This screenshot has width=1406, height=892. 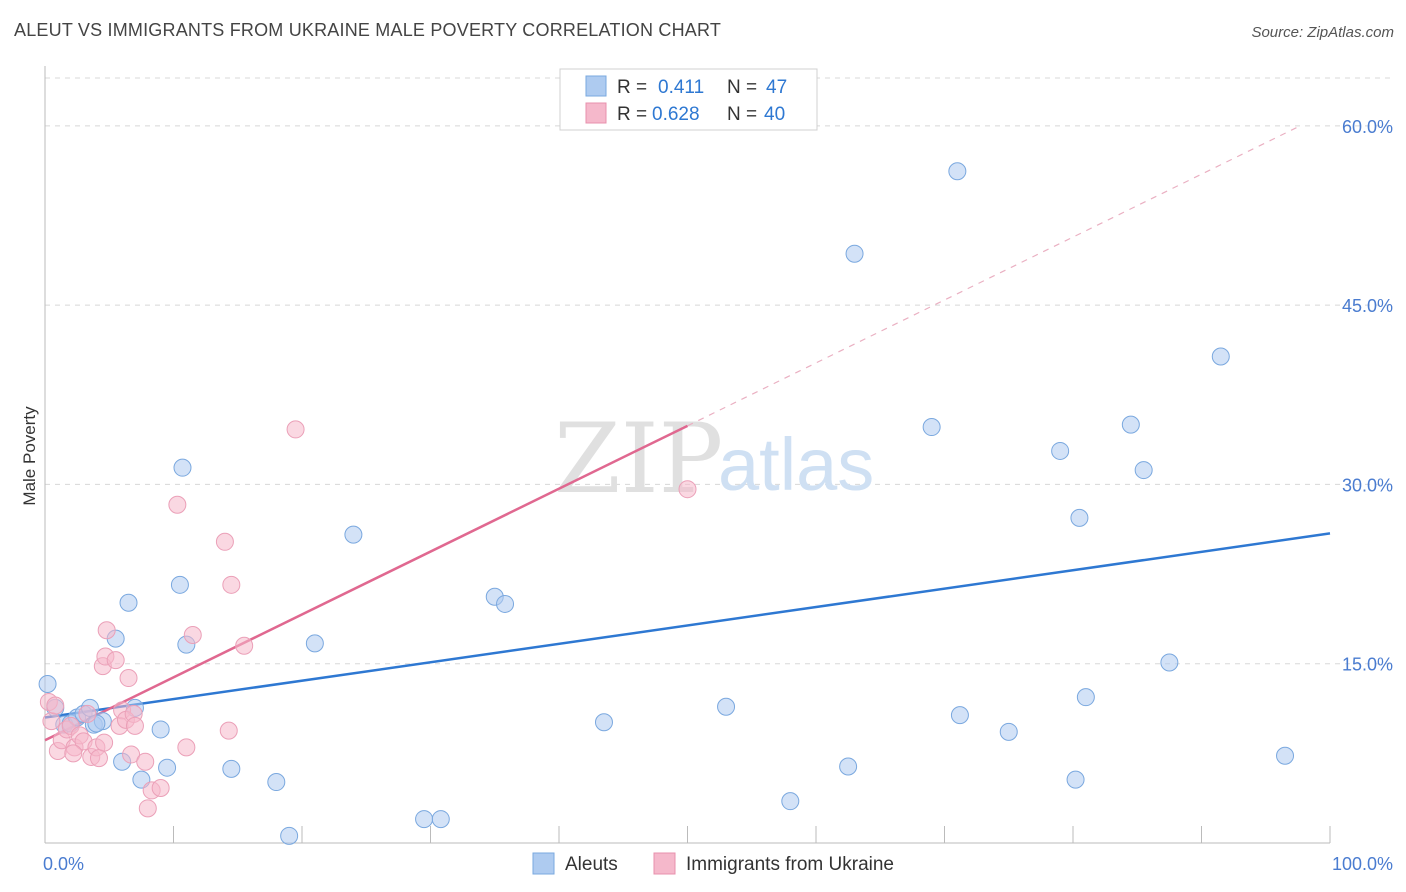 What do you see at coordinates (591, 864) in the screenshot?
I see `legend-label-aleuts: Aleuts` at bounding box center [591, 864].